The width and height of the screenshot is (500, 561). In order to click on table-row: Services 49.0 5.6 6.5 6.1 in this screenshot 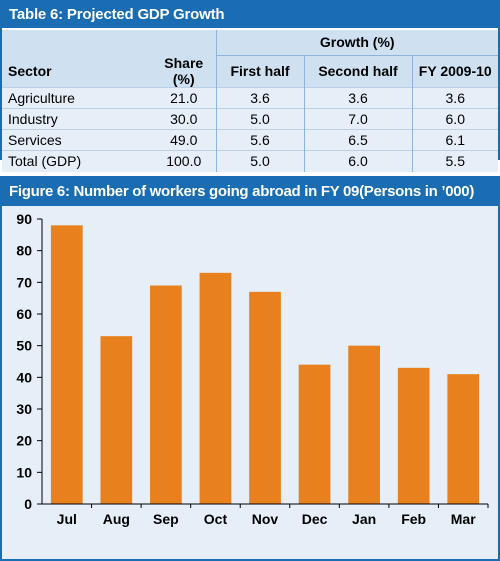, I will do `click(250, 140)`.